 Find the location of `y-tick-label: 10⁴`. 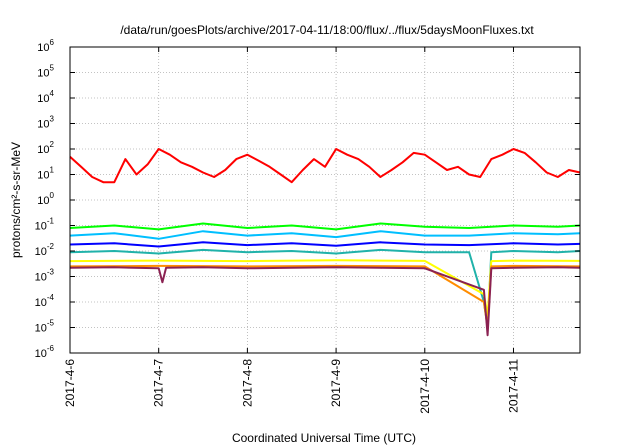

y-tick-label: 10⁴ is located at coordinates (45, 97).